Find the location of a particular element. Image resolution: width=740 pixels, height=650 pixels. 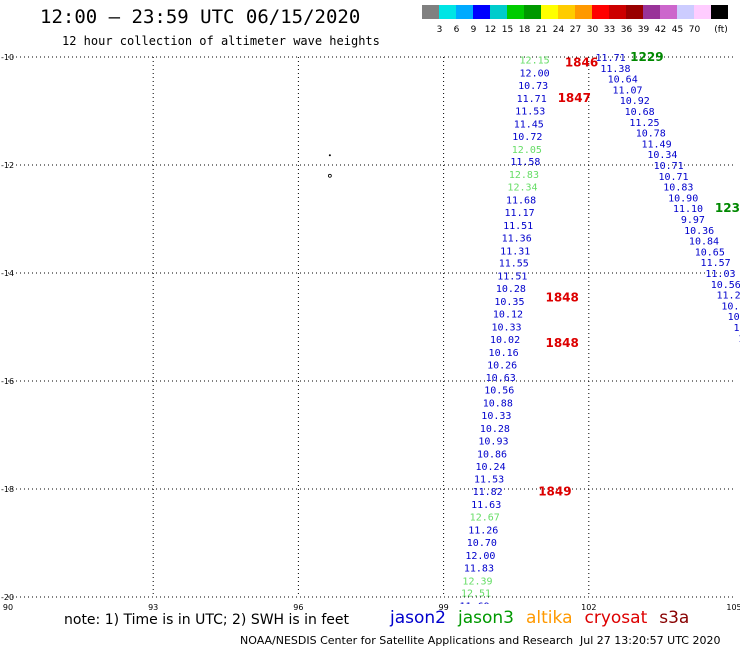

wave-height-label: 10.16 is located at coordinates (504, 353).